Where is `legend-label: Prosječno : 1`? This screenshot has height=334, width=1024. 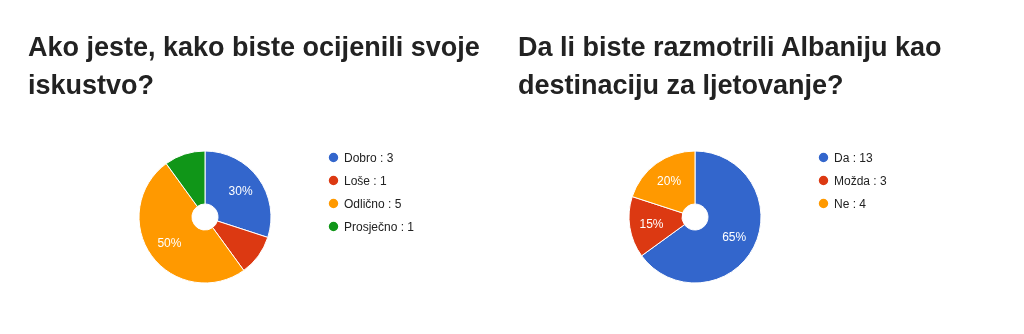
legend-label: Prosječno : 1 is located at coordinates (379, 226).